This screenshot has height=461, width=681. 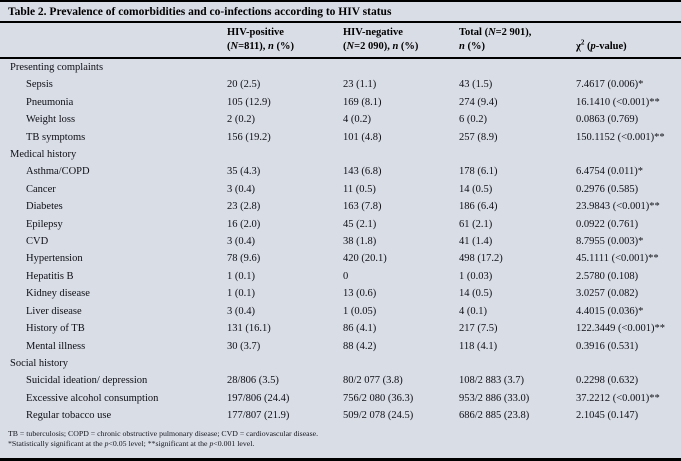 What do you see at coordinates (108, 41) in the screenshot?
I see `header-empty` at bounding box center [108, 41].